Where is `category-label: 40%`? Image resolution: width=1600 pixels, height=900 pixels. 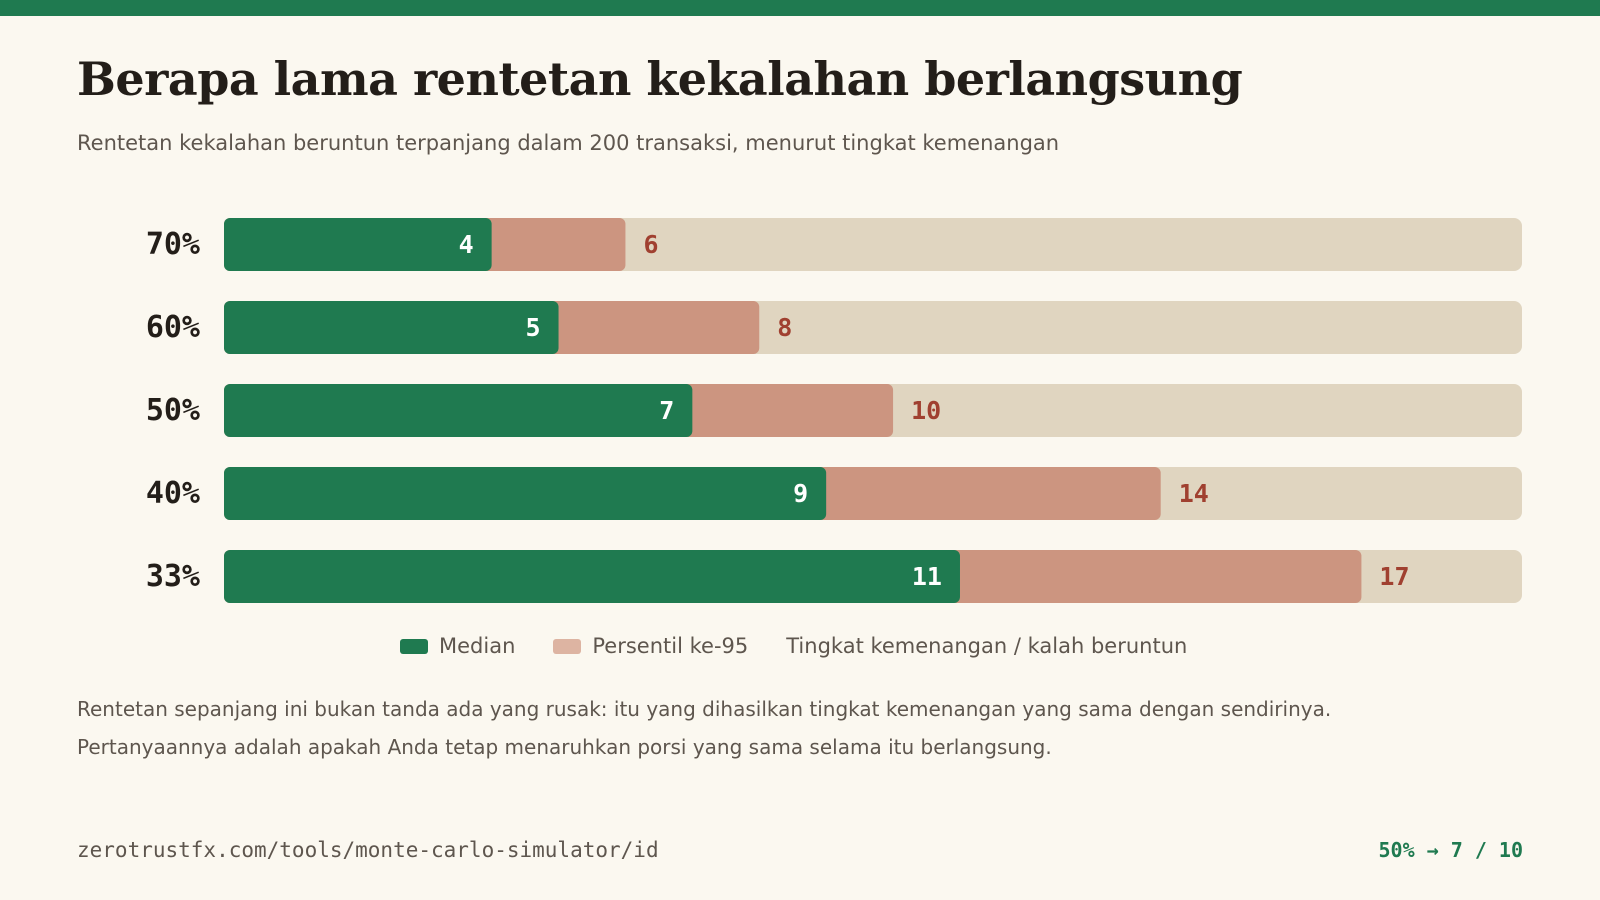 category-label: 40% is located at coordinates (173, 493).